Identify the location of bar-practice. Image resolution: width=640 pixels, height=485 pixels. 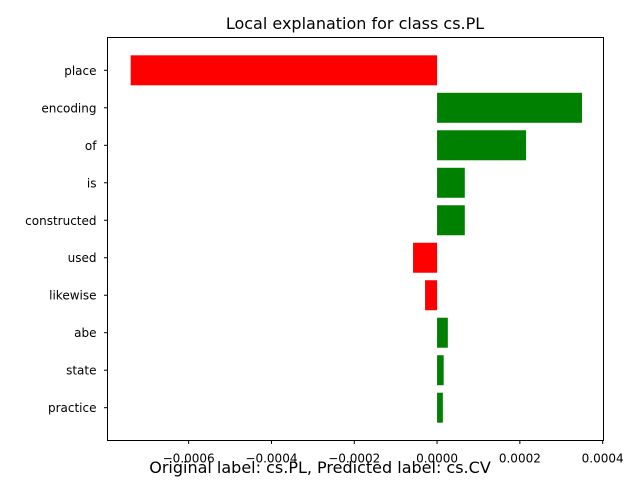
(440, 407).